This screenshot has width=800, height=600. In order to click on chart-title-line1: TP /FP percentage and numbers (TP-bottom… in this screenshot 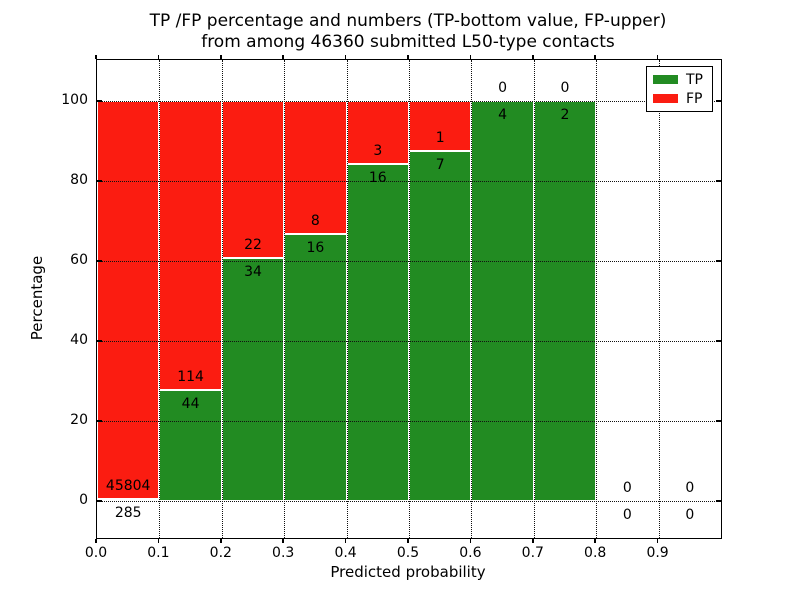, I will do `click(408, 21)`.